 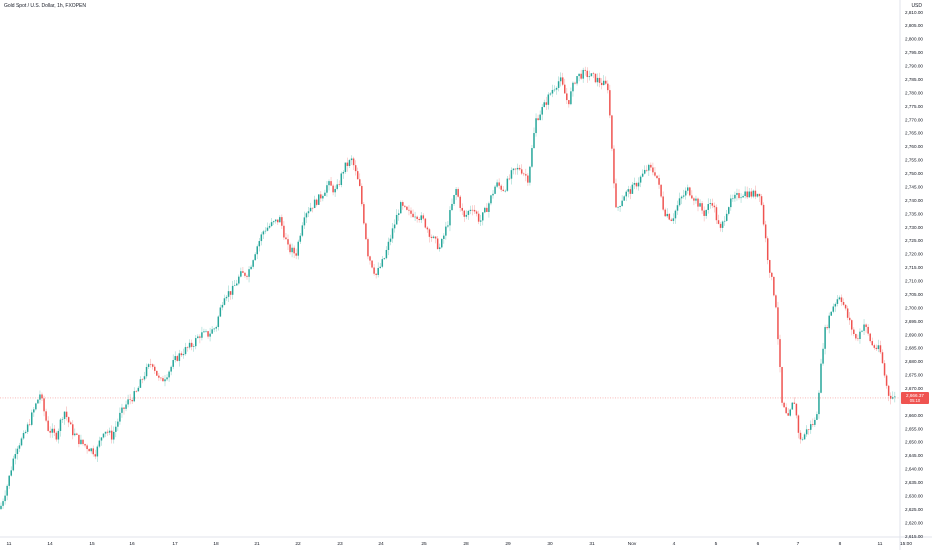 What do you see at coordinates (914, 334) in the screenshot?
I see `y-tick-label: 2,690.00` at bounding box center [914, 334].